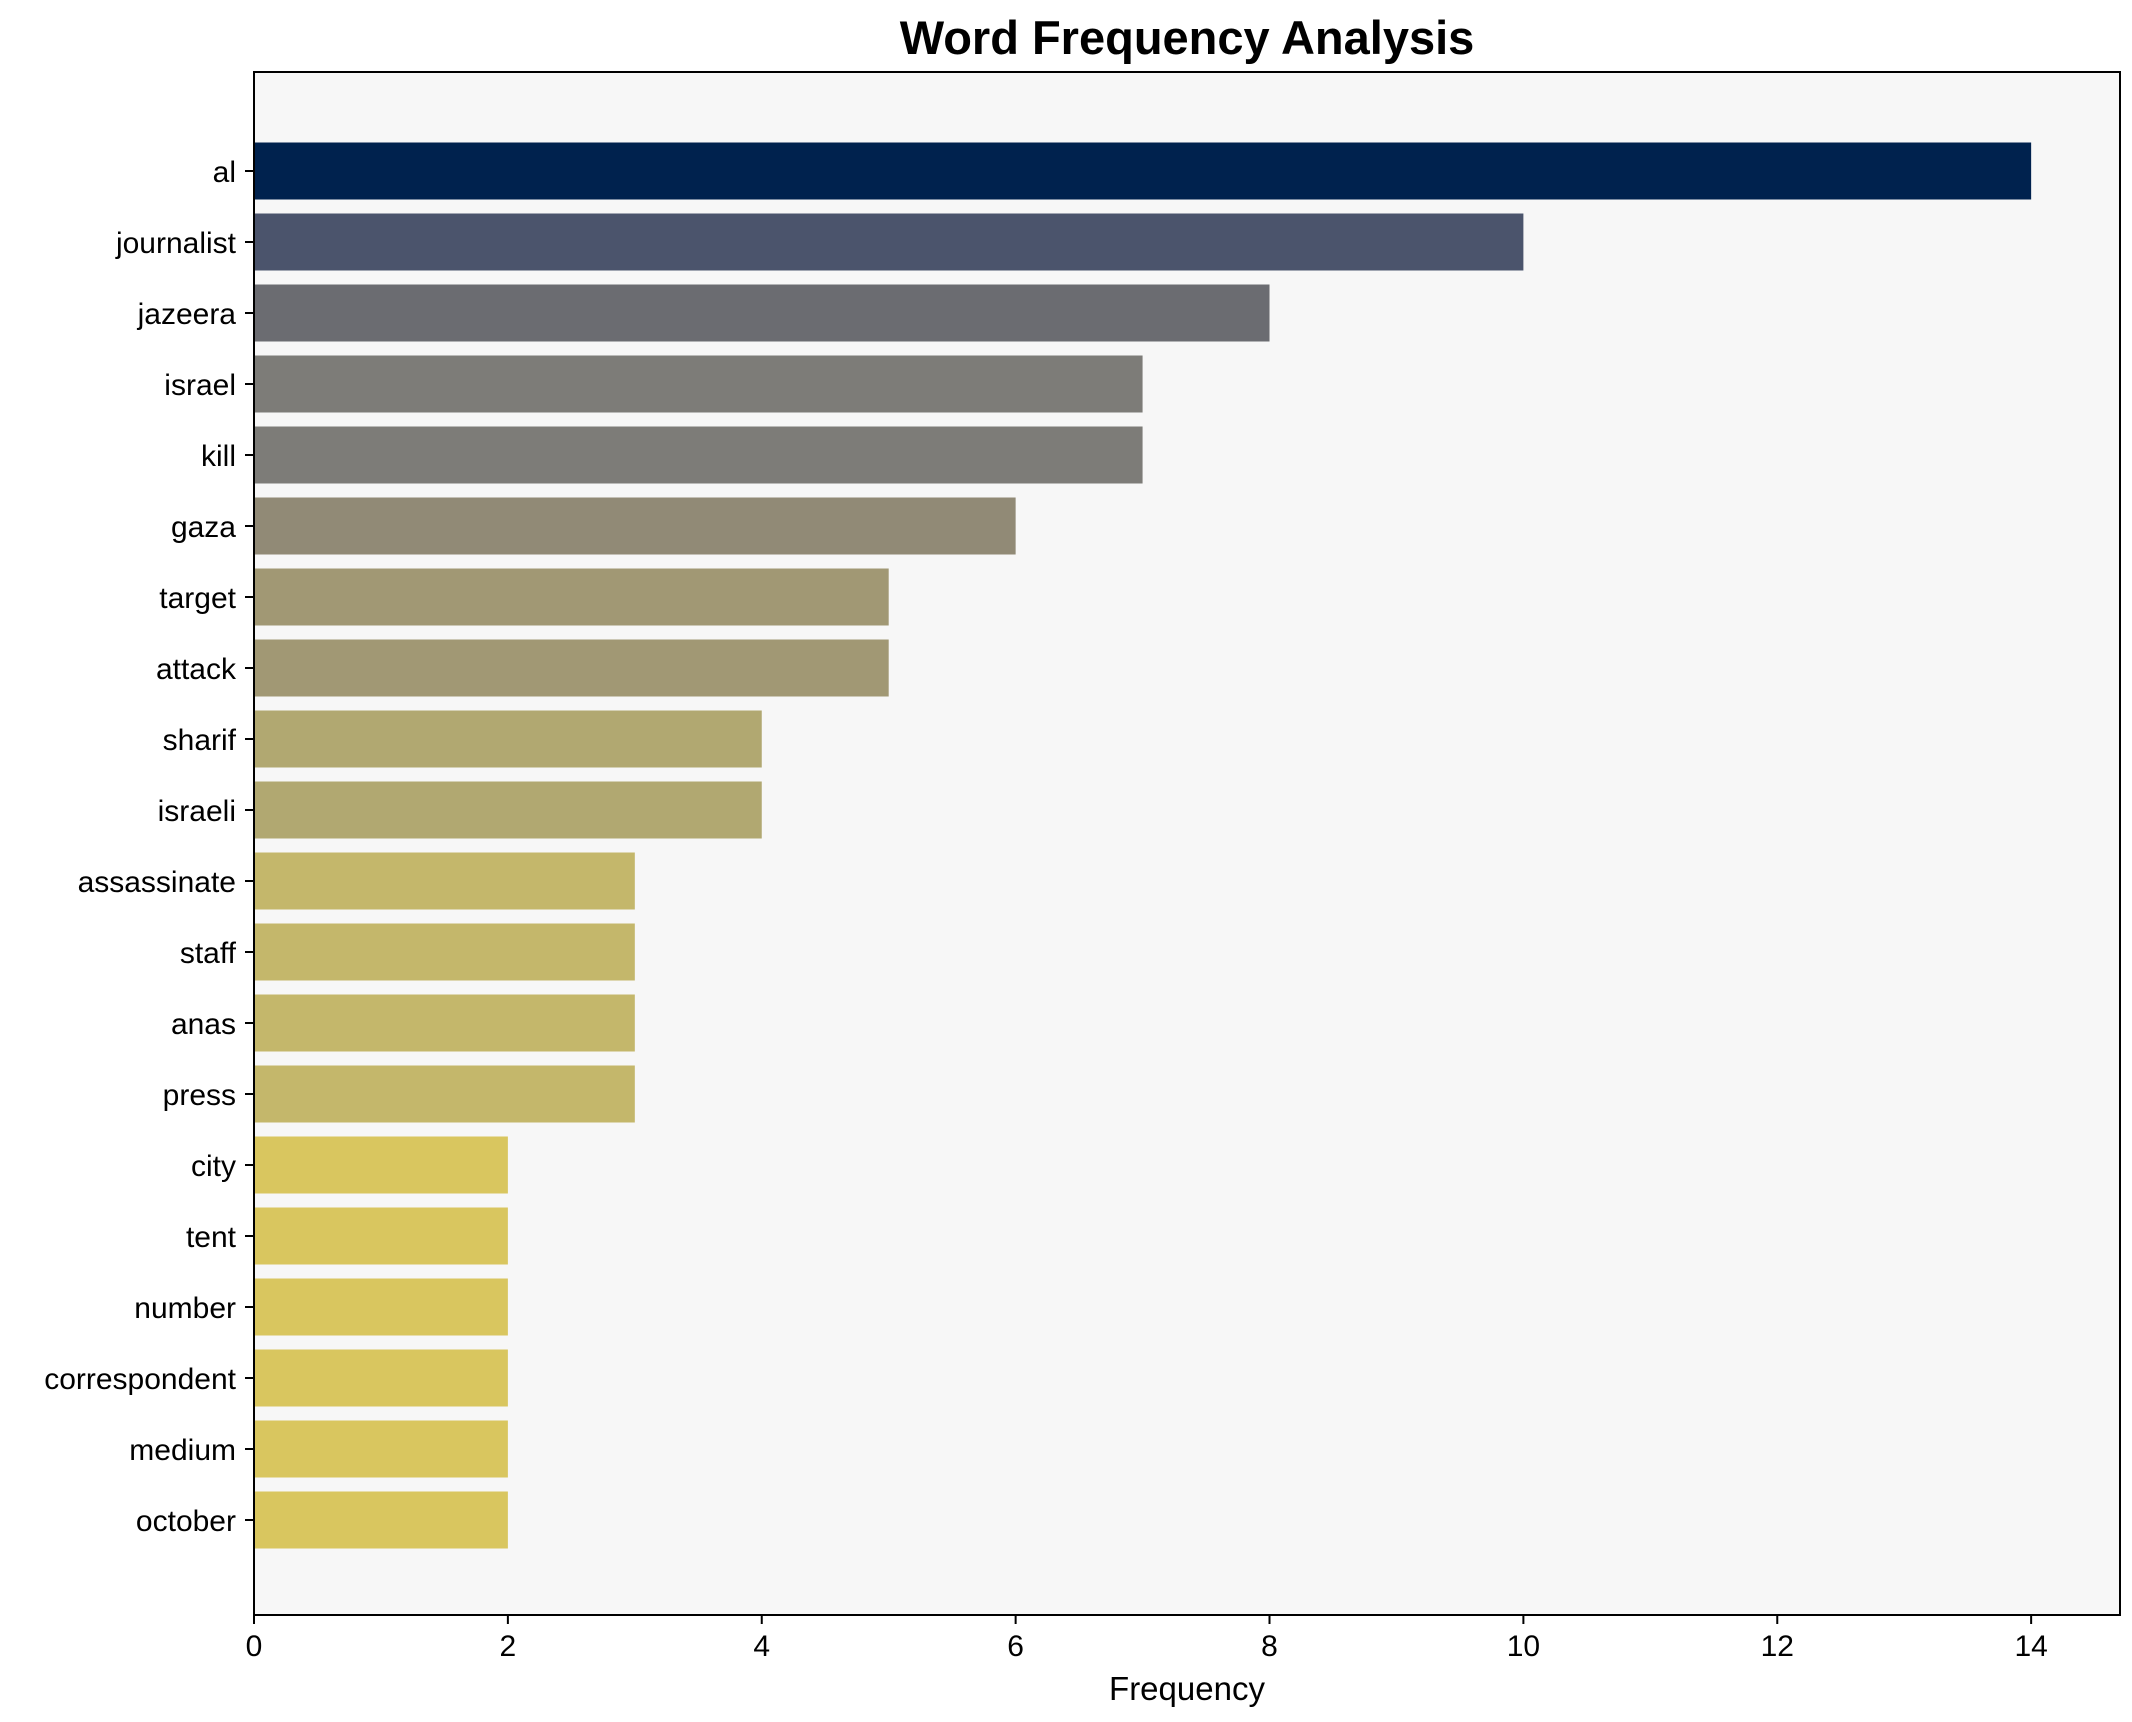  I want to click on bar-attack, so click(571, 668).